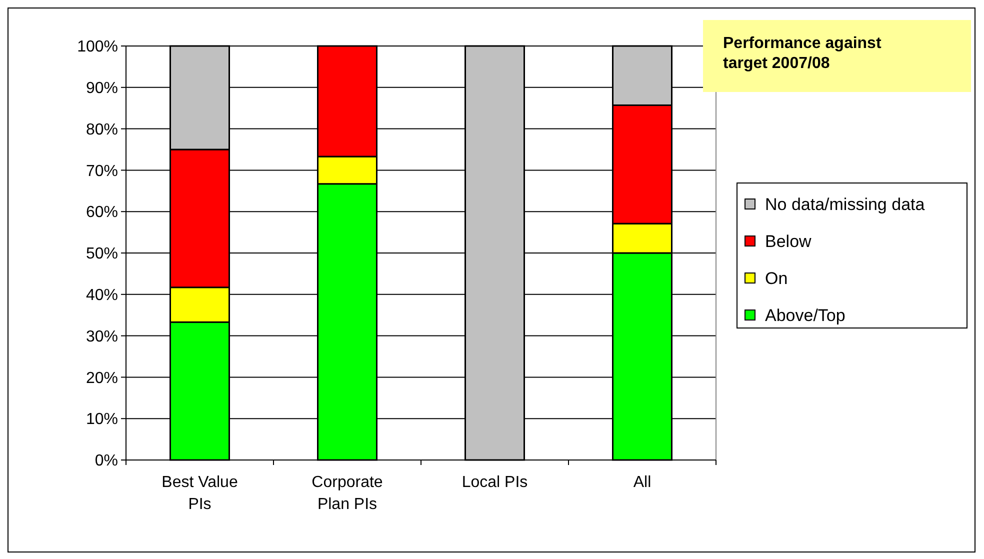 The height and width of the screenshot is (559, 984). I want to click on y-tick-label: 70%, so click(102, 171).